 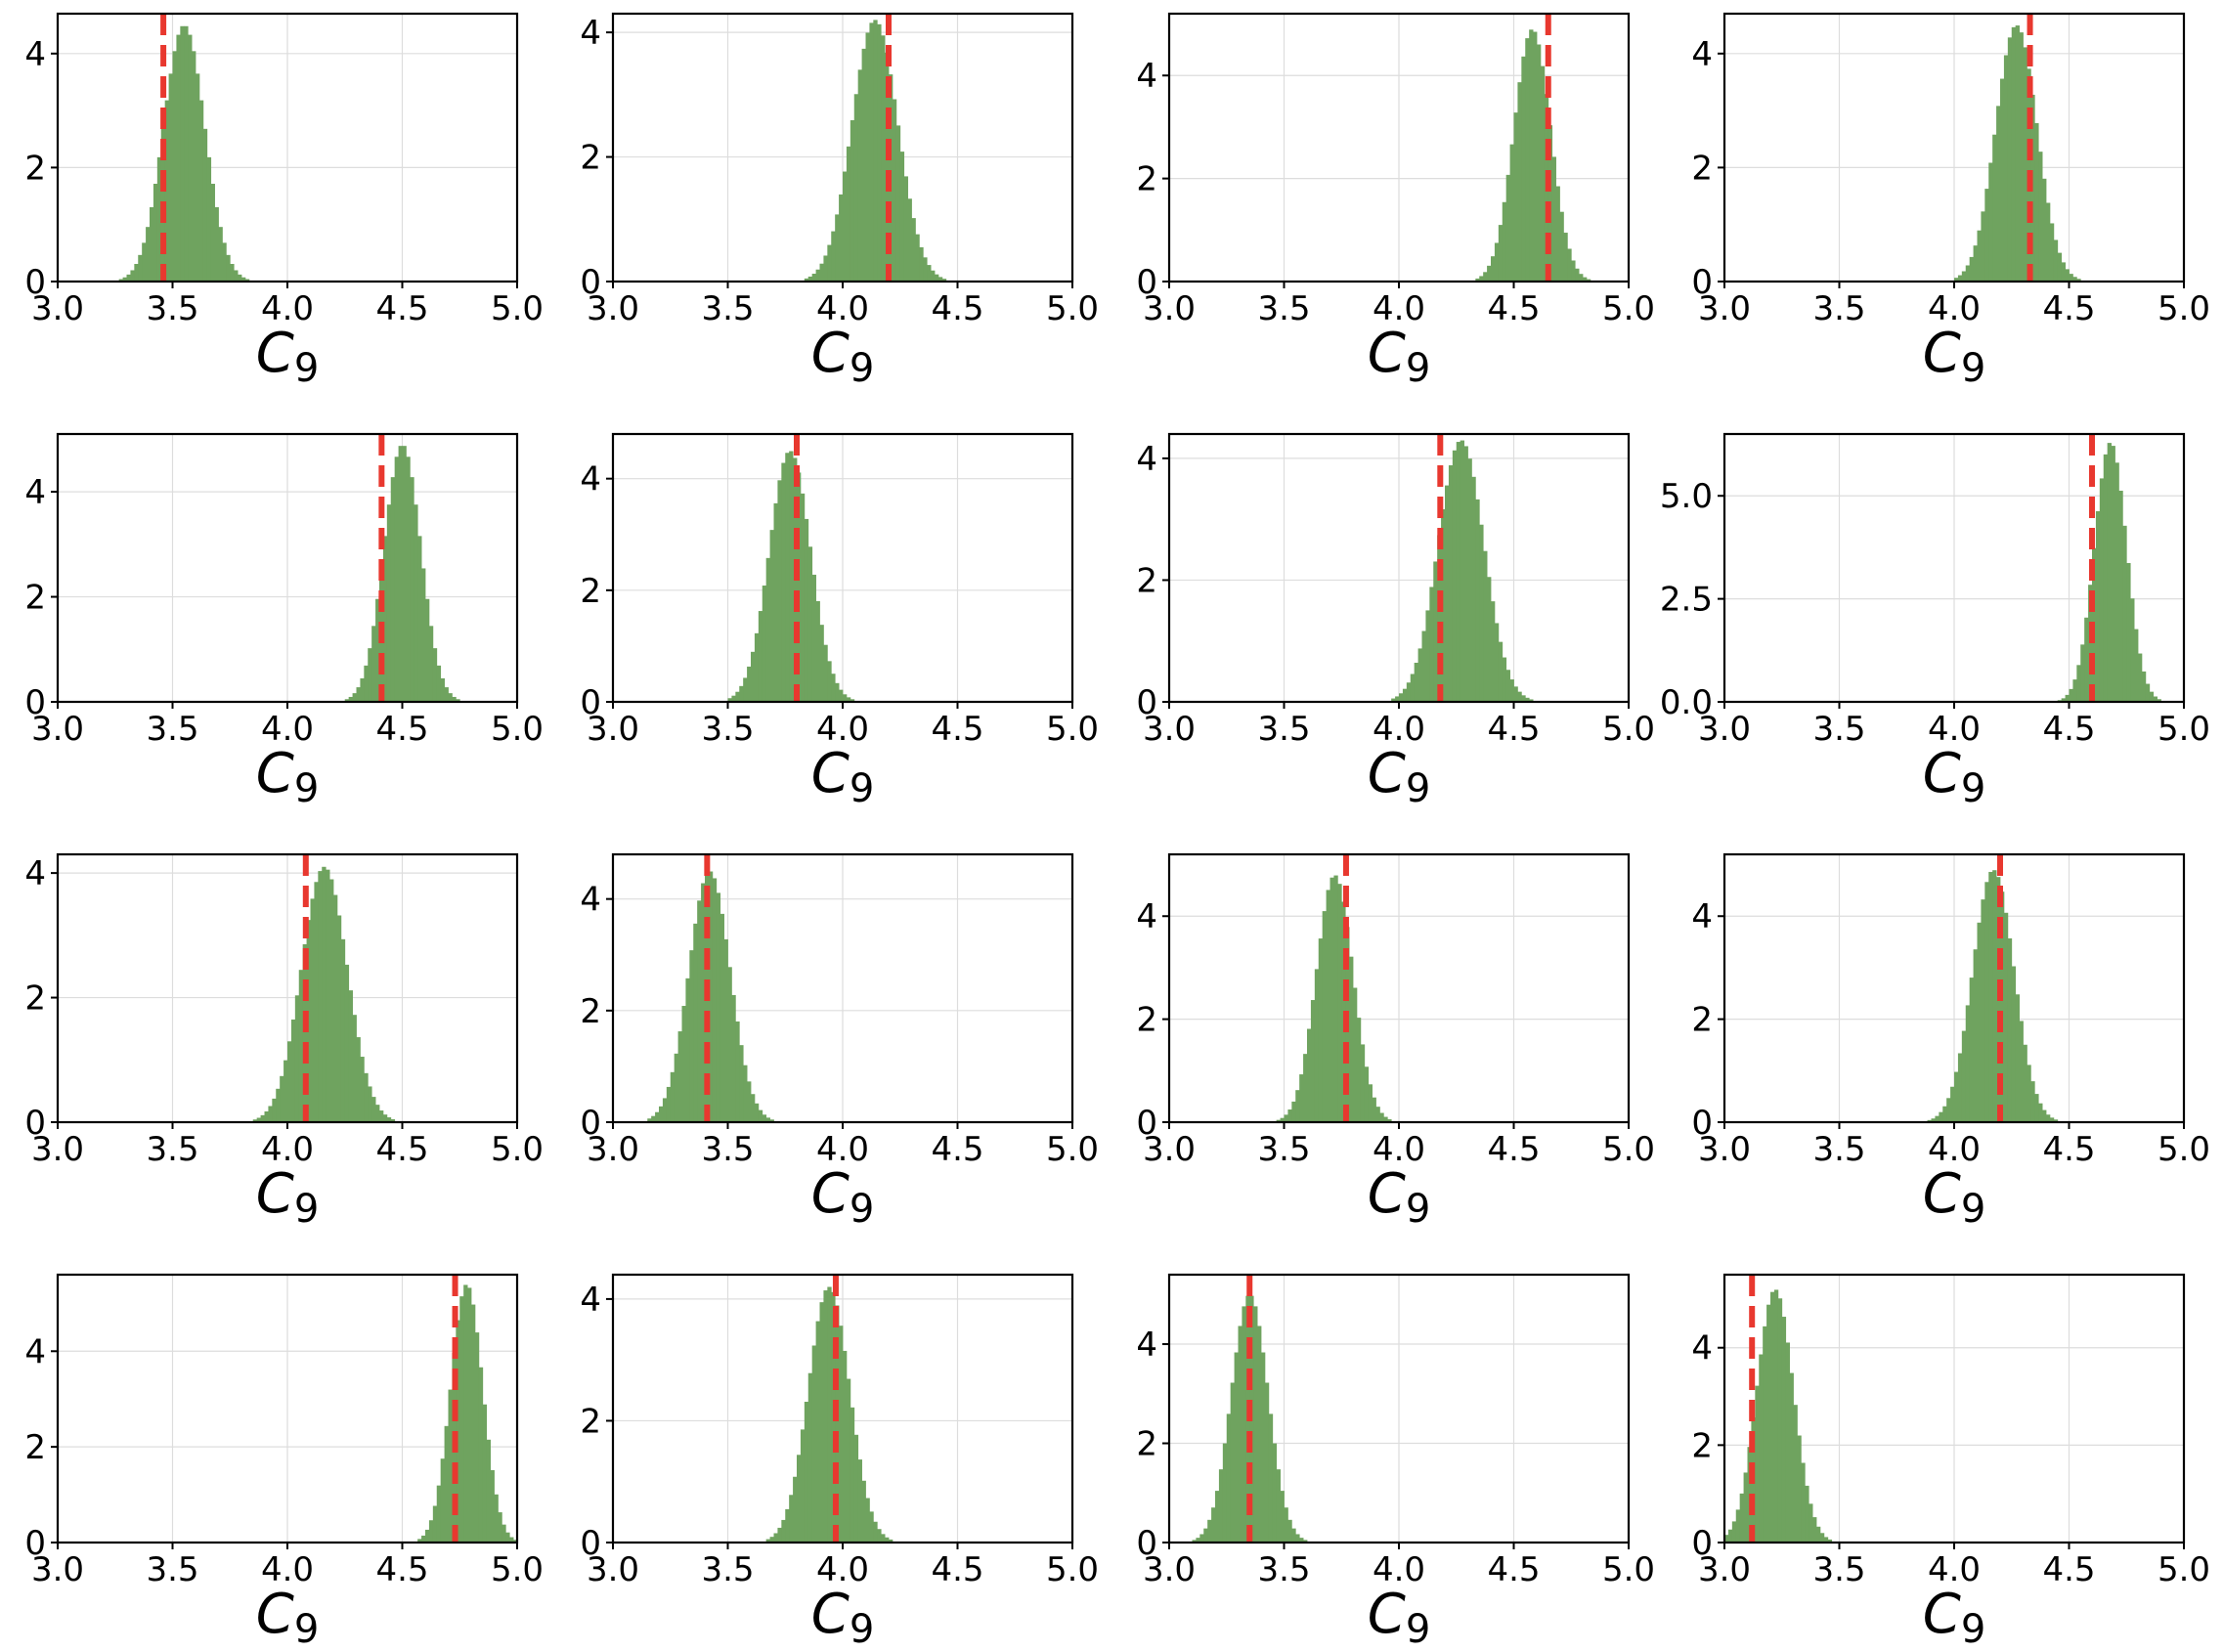 What do you see at coordinates (517, 1569) in the screenshot?
I see `x-tick-label: 5.0` at bounding box center [517, 1569].